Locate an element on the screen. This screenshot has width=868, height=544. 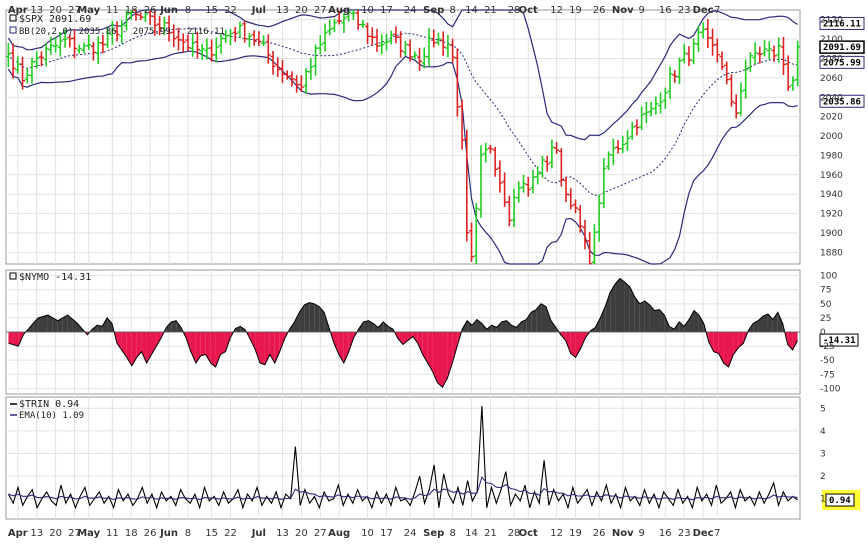
price-axis-label: 2080 is located at coordinates (831, 59).